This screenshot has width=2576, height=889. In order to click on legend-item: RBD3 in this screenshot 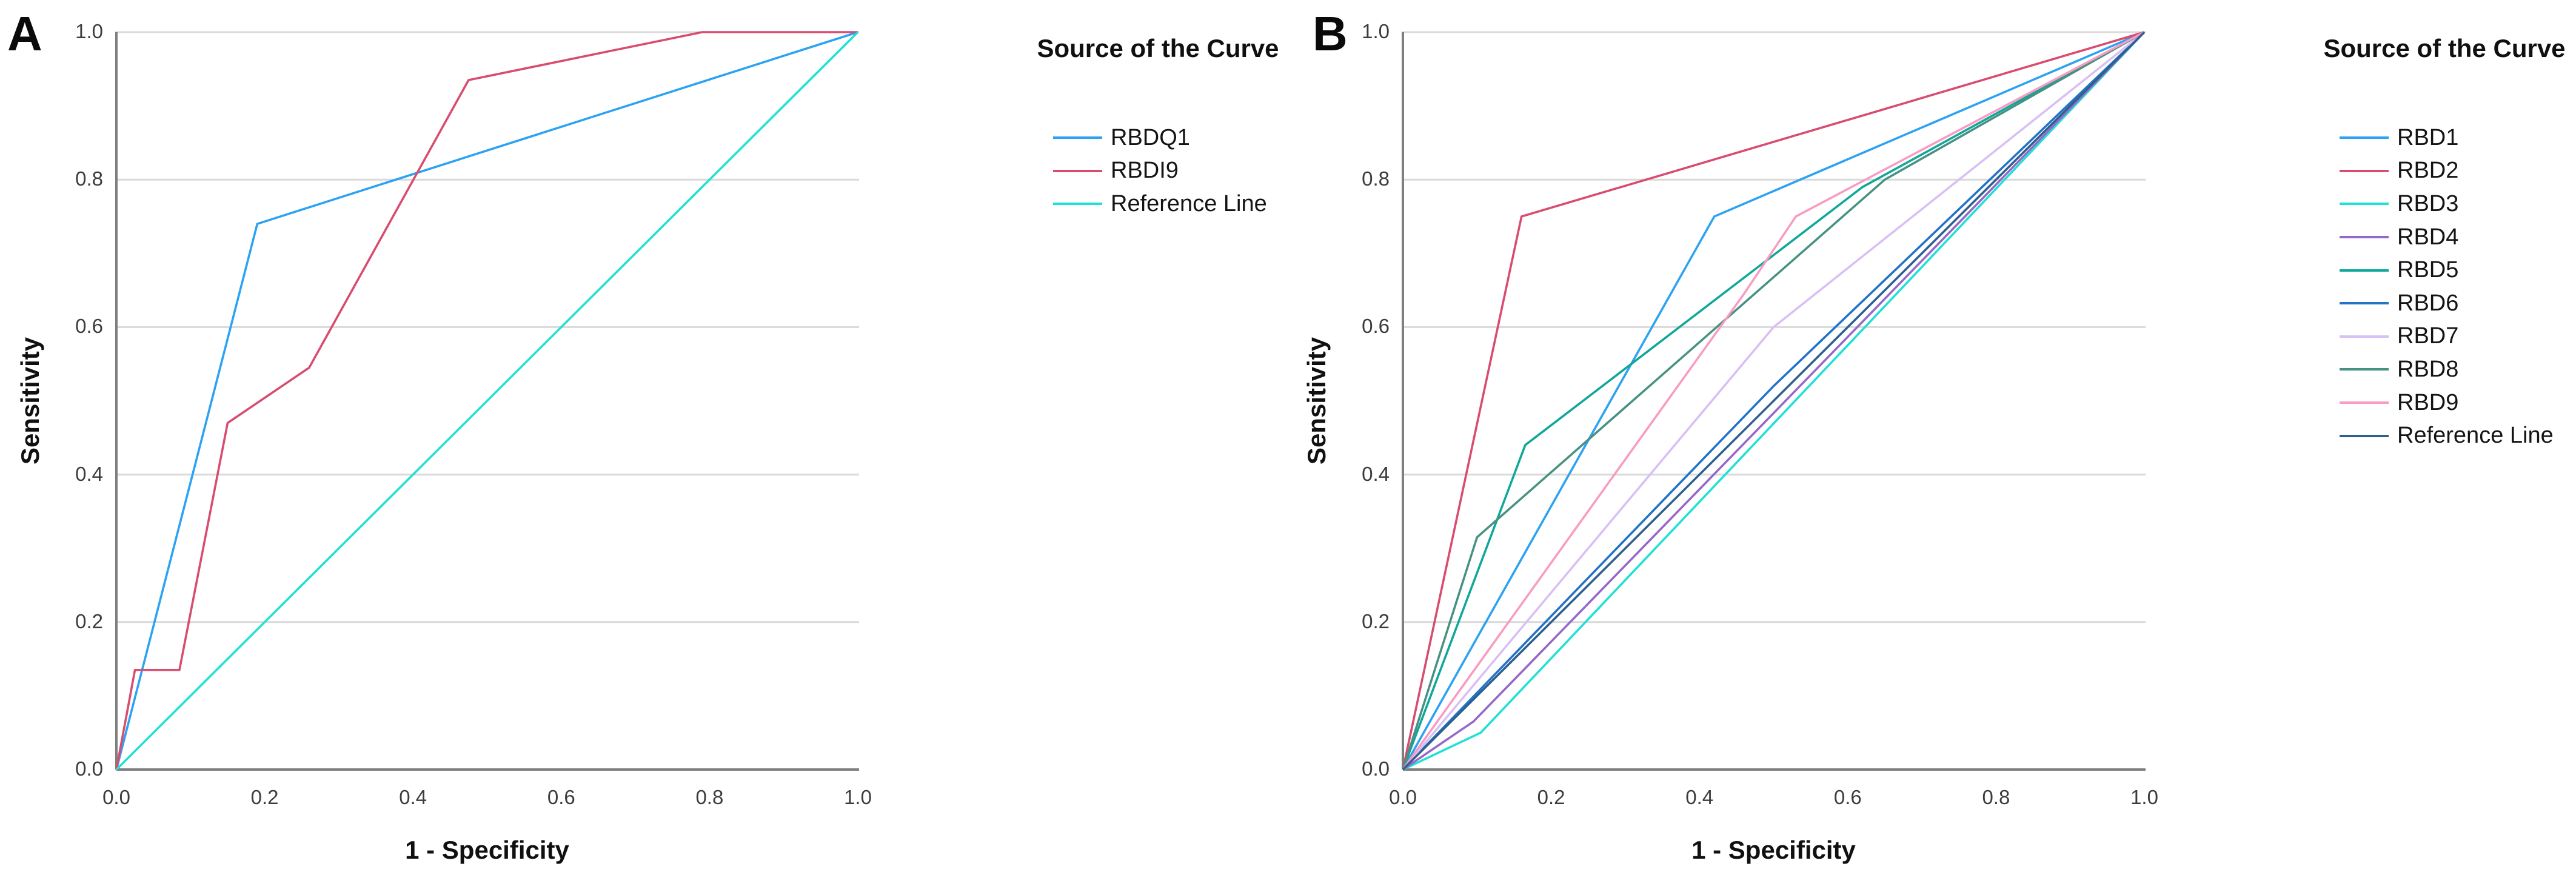, I will do `click(2447, 204)`.